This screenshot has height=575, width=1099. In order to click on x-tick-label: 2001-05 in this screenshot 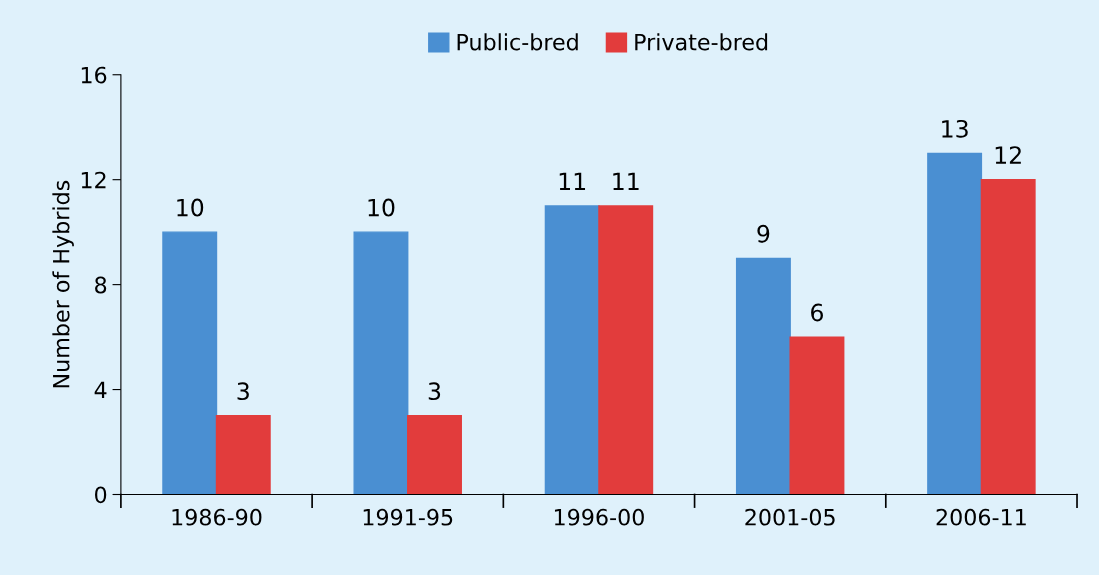, I will do `click(790, 517)`.